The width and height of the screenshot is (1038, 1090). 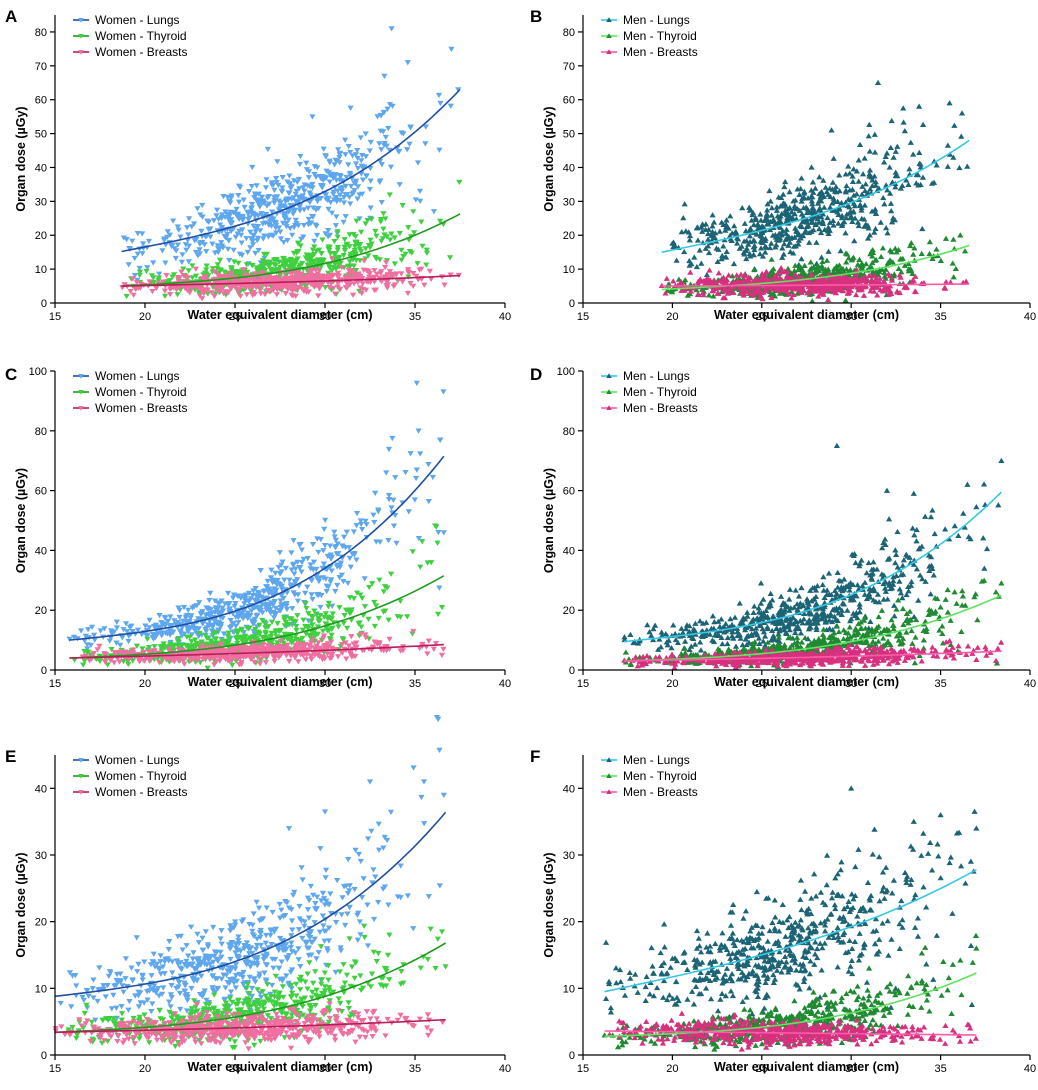 What do you see at coordinates (41, 33) in the screenshot?
I see `y-tick-label: 80` at bounding box center [41, 33].